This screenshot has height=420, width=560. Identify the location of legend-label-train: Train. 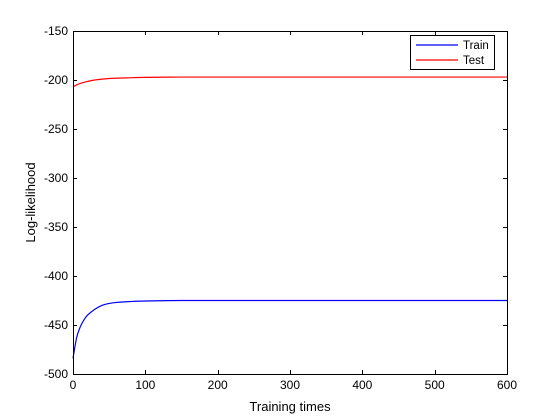
(476, 46).